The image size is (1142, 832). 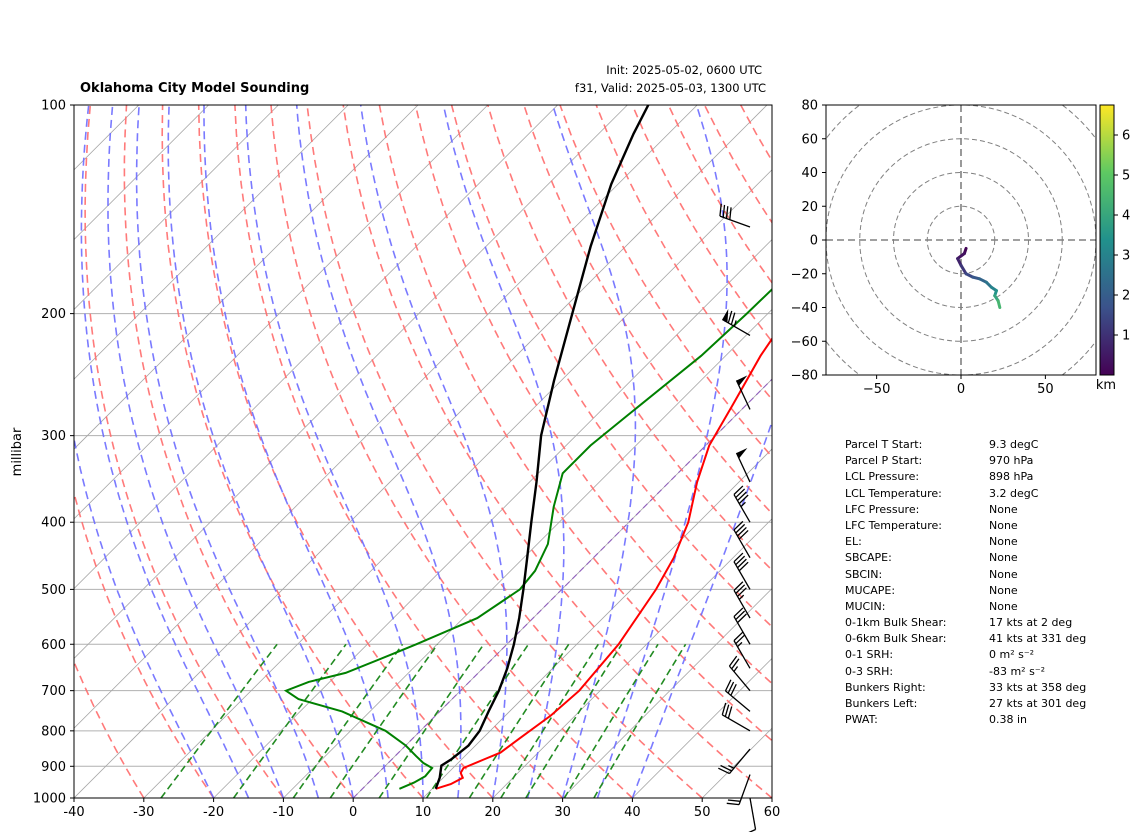 I want to click on stat-row: PWAT: 0.38 in, so click(x=985, y=721).